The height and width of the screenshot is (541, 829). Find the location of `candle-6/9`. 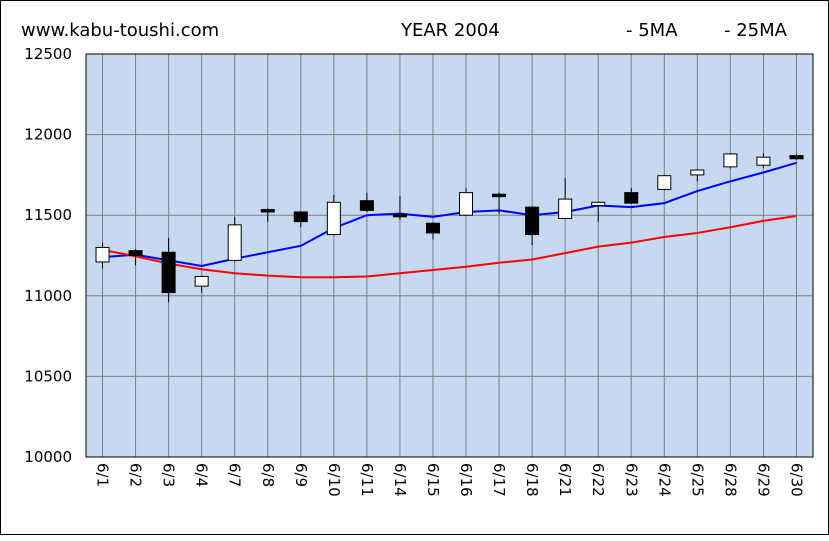

candle-6/9 is located at coordinates (300, 219).